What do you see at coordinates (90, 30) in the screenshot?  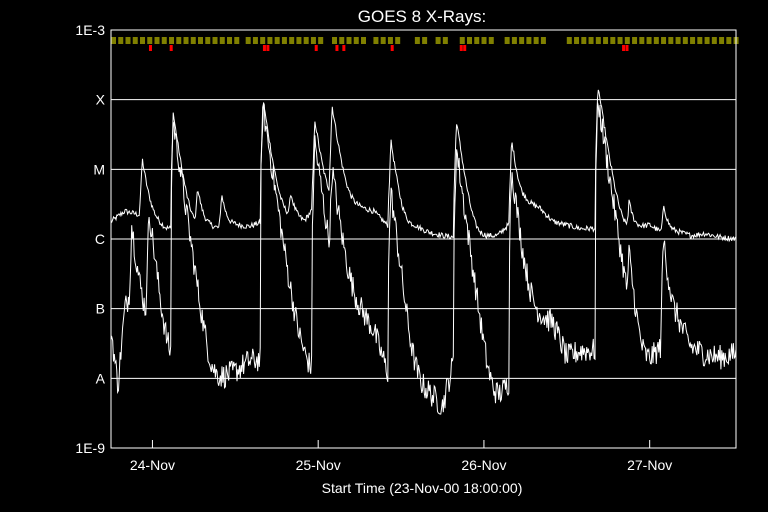 I see `y-tick-label: 1E-3` at bounding box center [90, 30].